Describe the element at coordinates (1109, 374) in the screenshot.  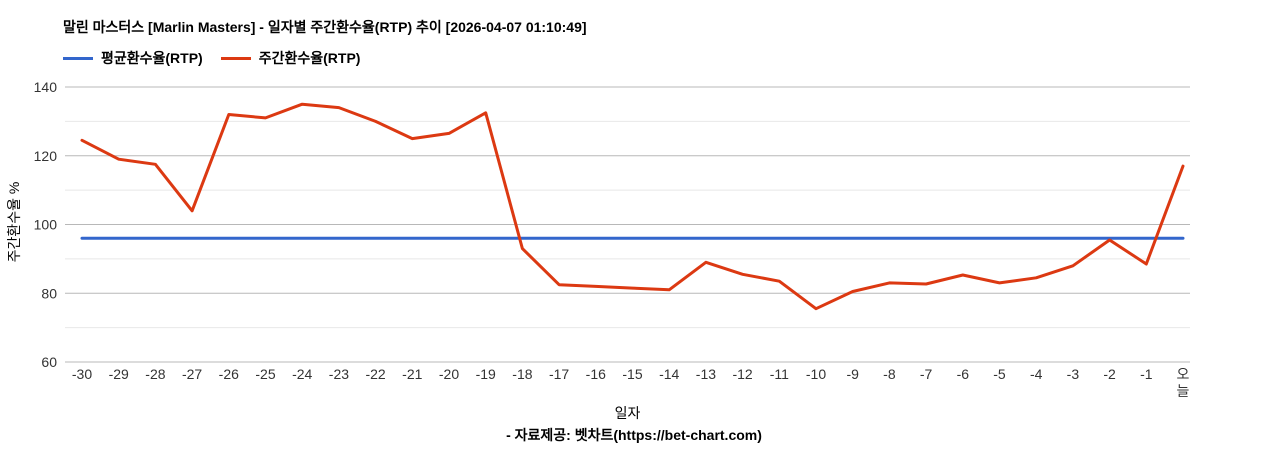
I see `x-tick-label: -2` at that location.